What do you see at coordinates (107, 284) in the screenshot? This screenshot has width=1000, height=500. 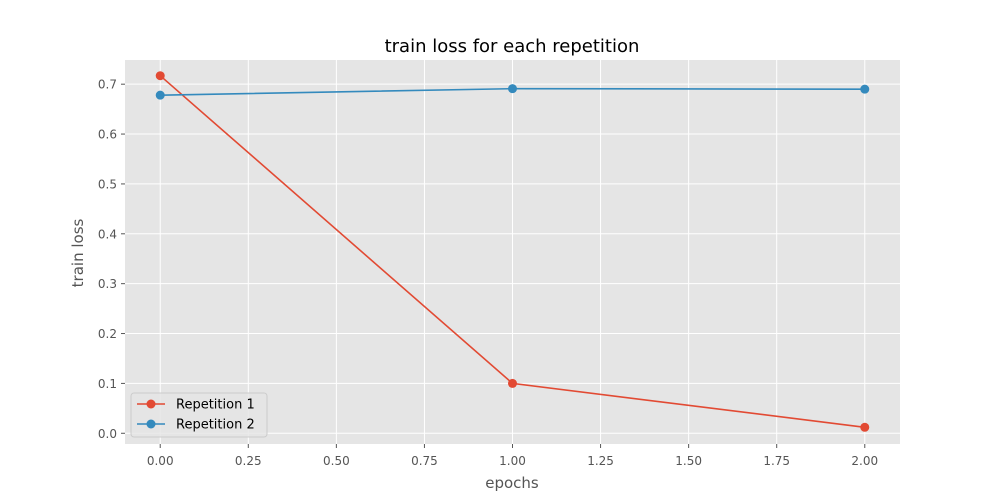 I see `y-tick-label: 0.3` at bounding box center [107, 284].